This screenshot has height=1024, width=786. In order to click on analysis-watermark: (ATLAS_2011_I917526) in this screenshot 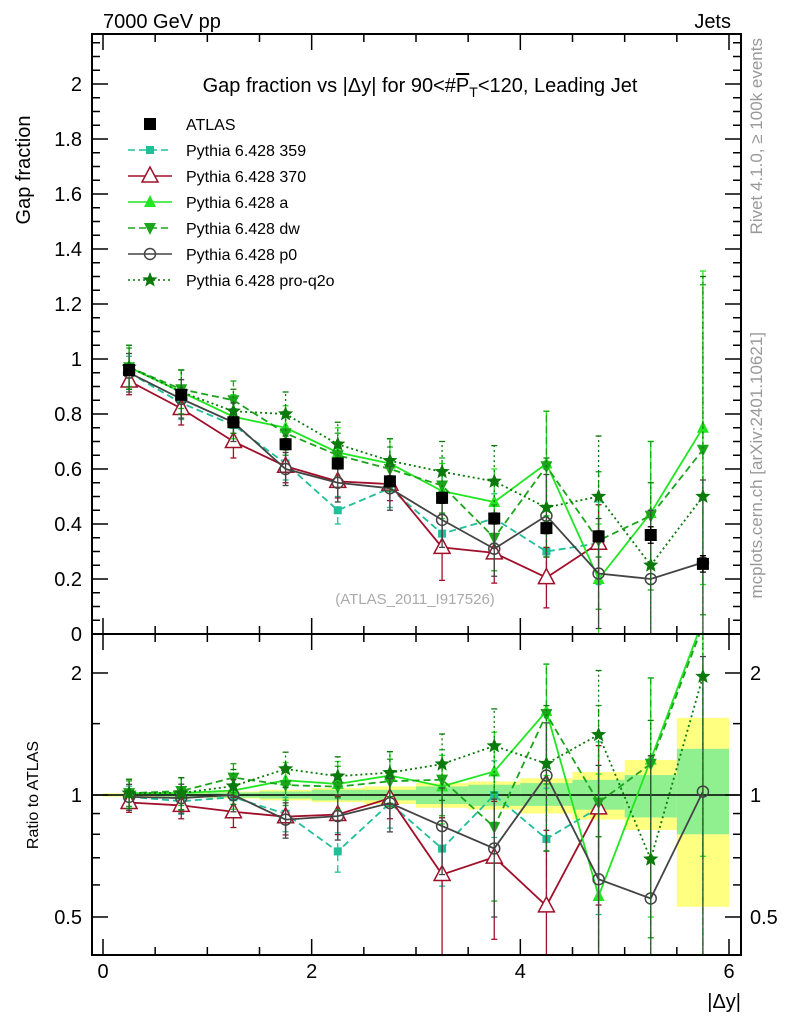, I will do `click(415, 599)`.